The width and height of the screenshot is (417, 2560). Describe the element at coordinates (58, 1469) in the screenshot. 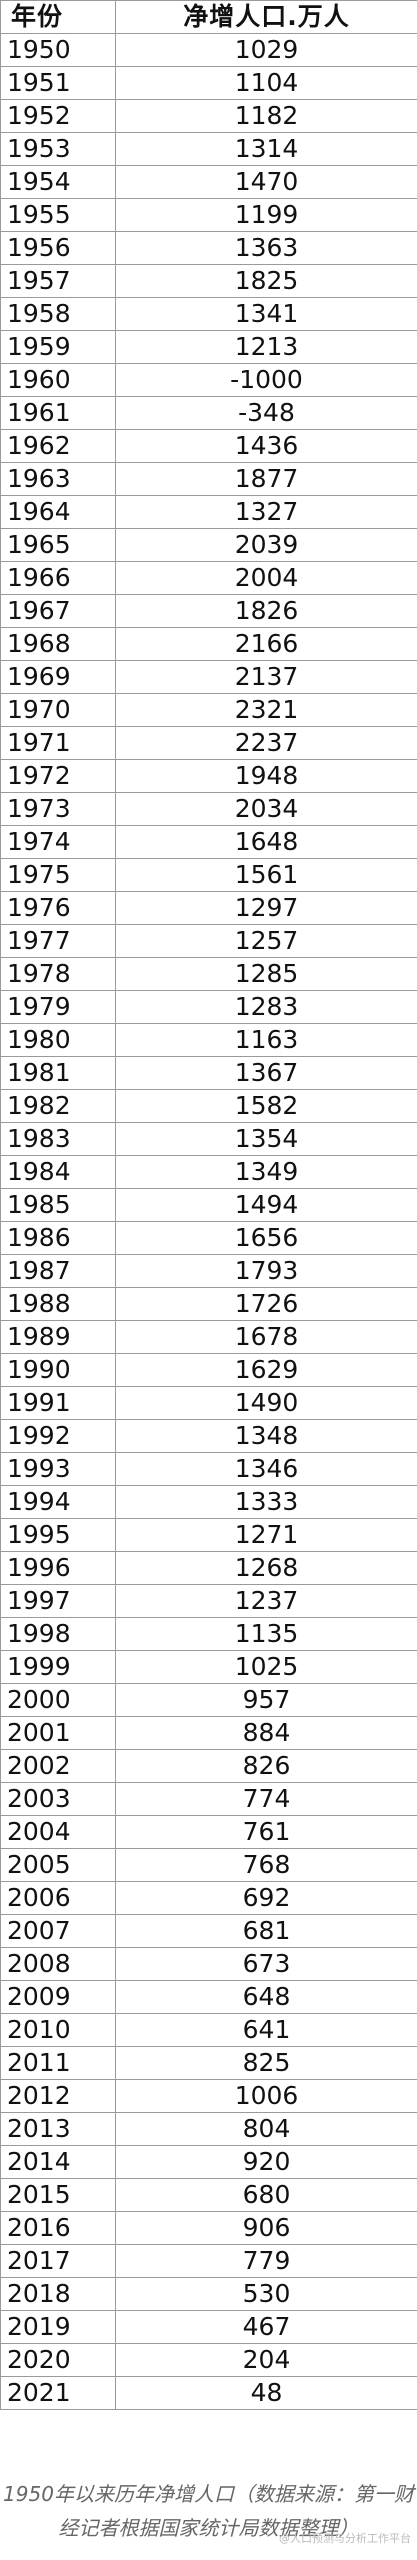

I see `year-cell: 1993` at that location.